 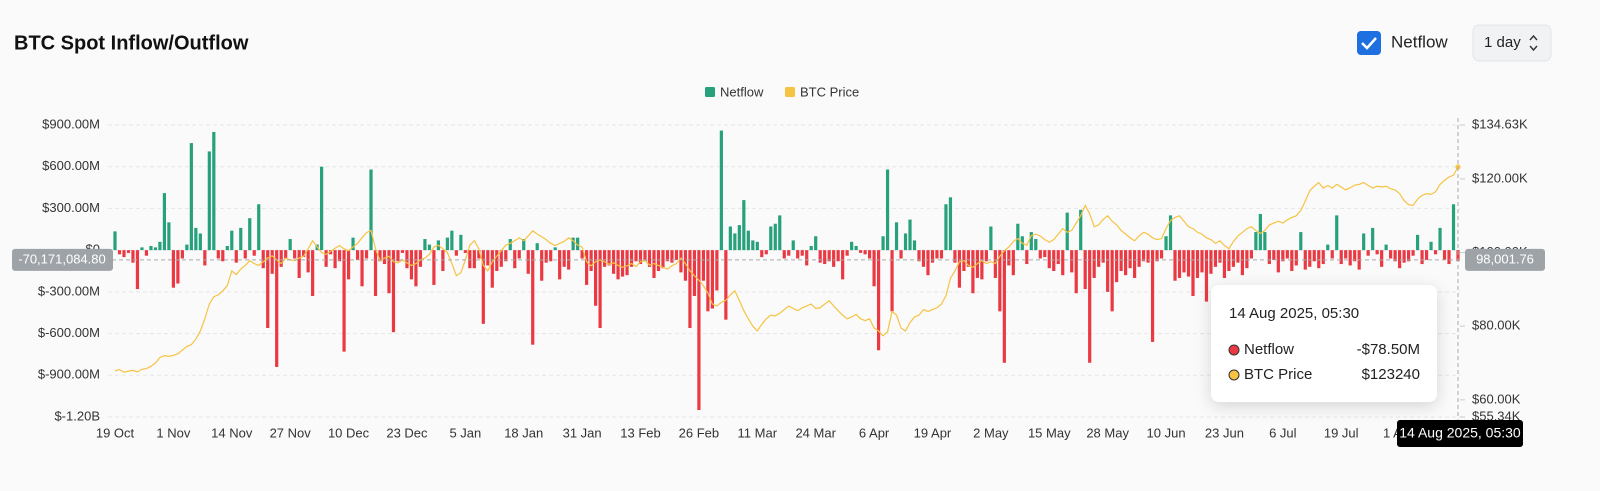 What do you see at coordinates (1502, 42) in the screenshot?
I see `interval-label: 1 day` at bounding box center [1502, 42].